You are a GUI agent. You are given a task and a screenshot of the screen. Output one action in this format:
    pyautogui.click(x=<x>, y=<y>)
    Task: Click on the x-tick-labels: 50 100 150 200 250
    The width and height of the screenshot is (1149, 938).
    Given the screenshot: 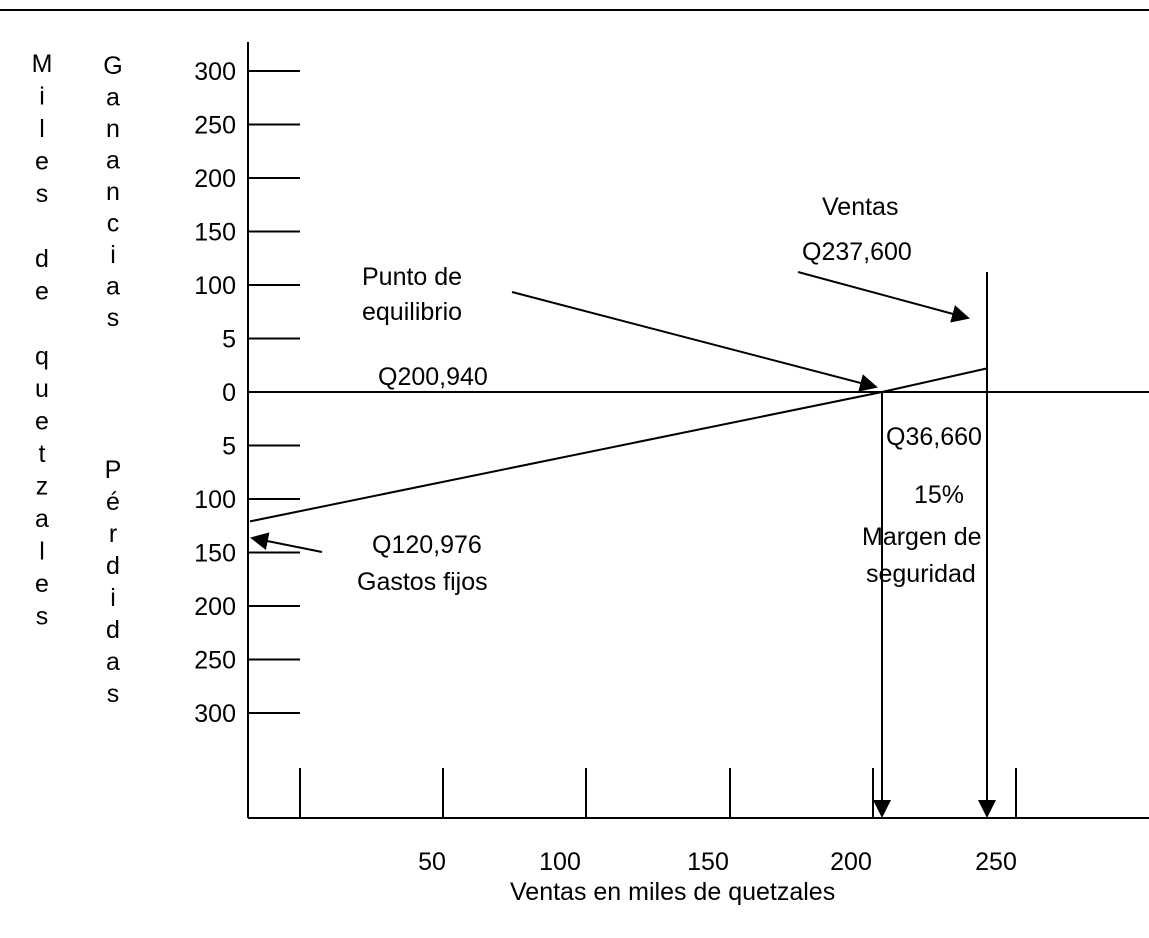 What is the action you would take?
    pyautogui.click(x=717, y=862)
    